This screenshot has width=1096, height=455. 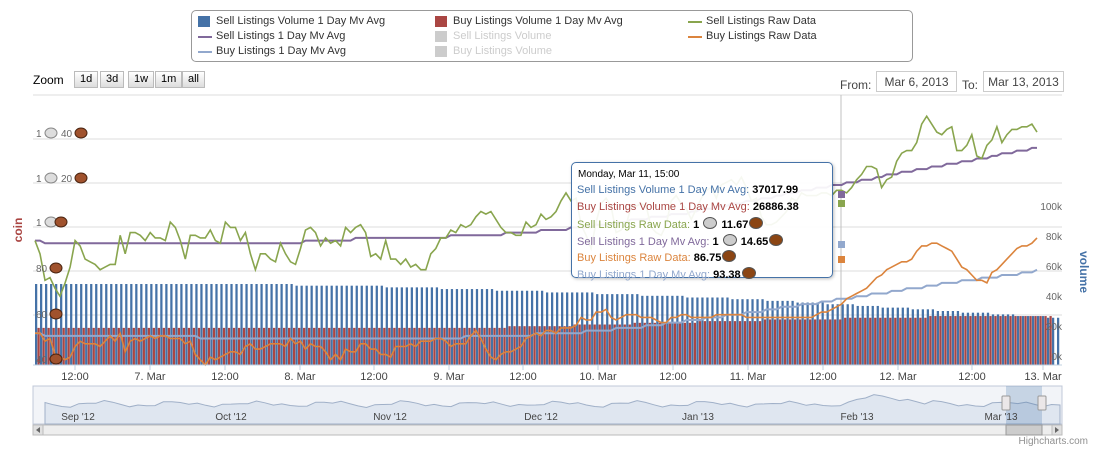 I want to click on x-tick-label: 9. Mar, so click(x=449, y=377).